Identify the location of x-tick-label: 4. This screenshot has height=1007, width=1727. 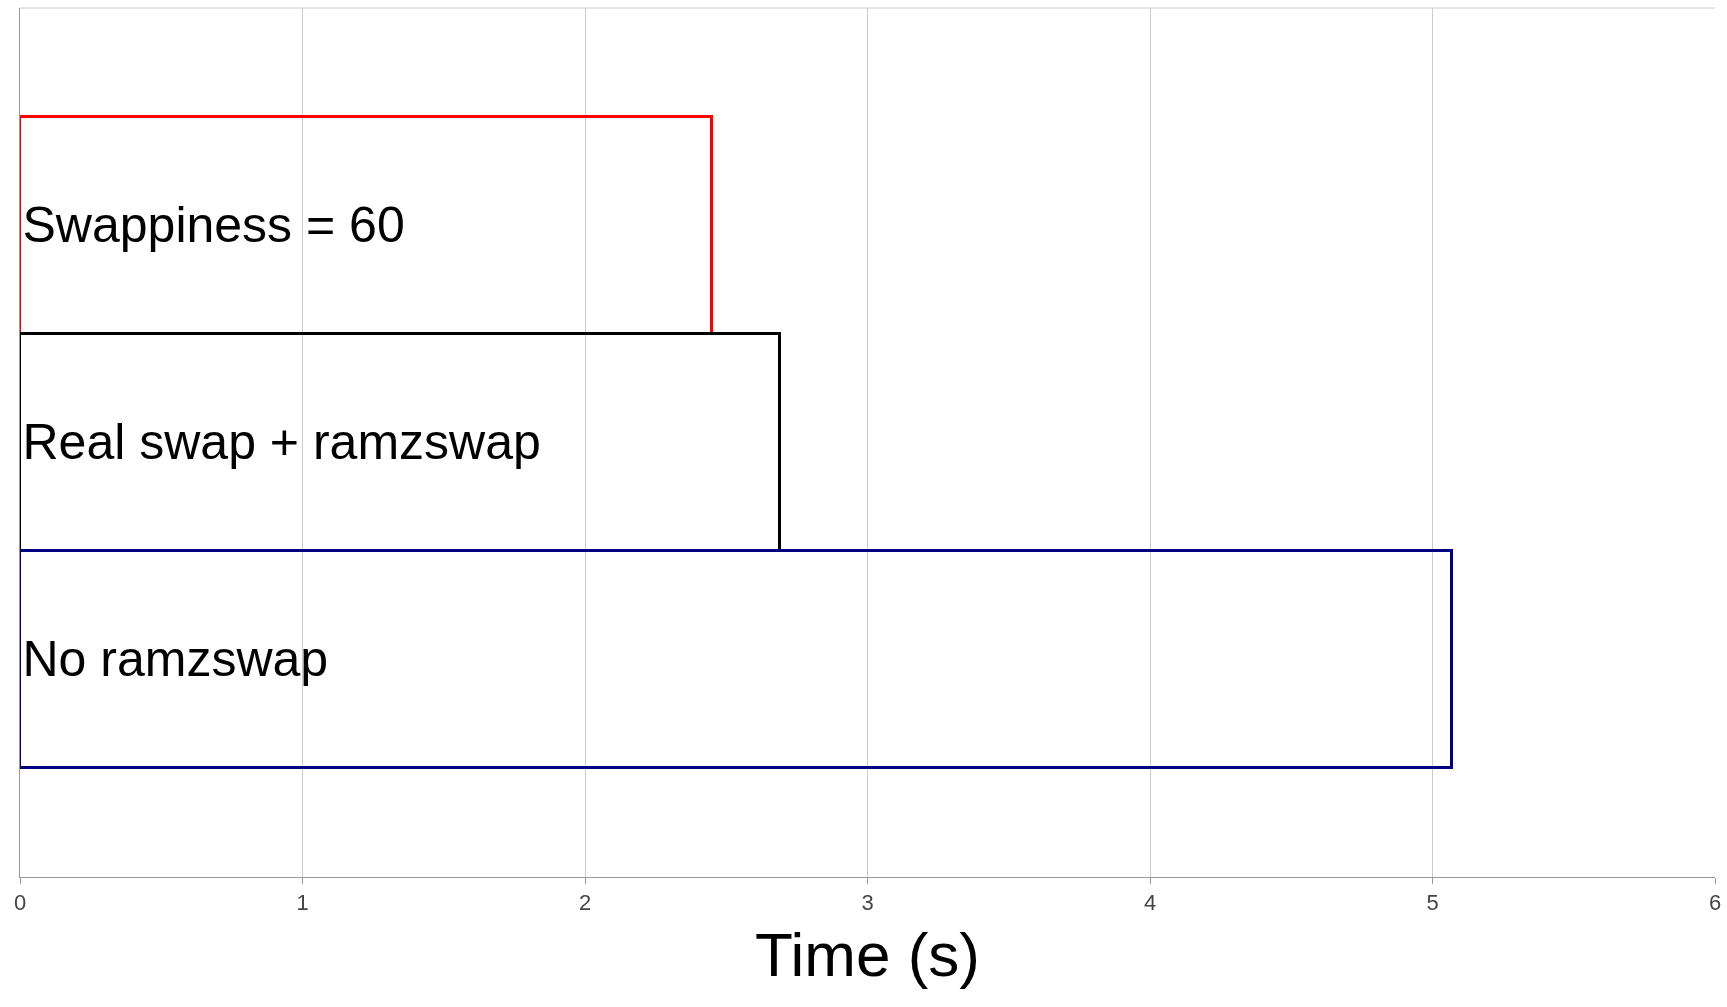
(1150, 903).